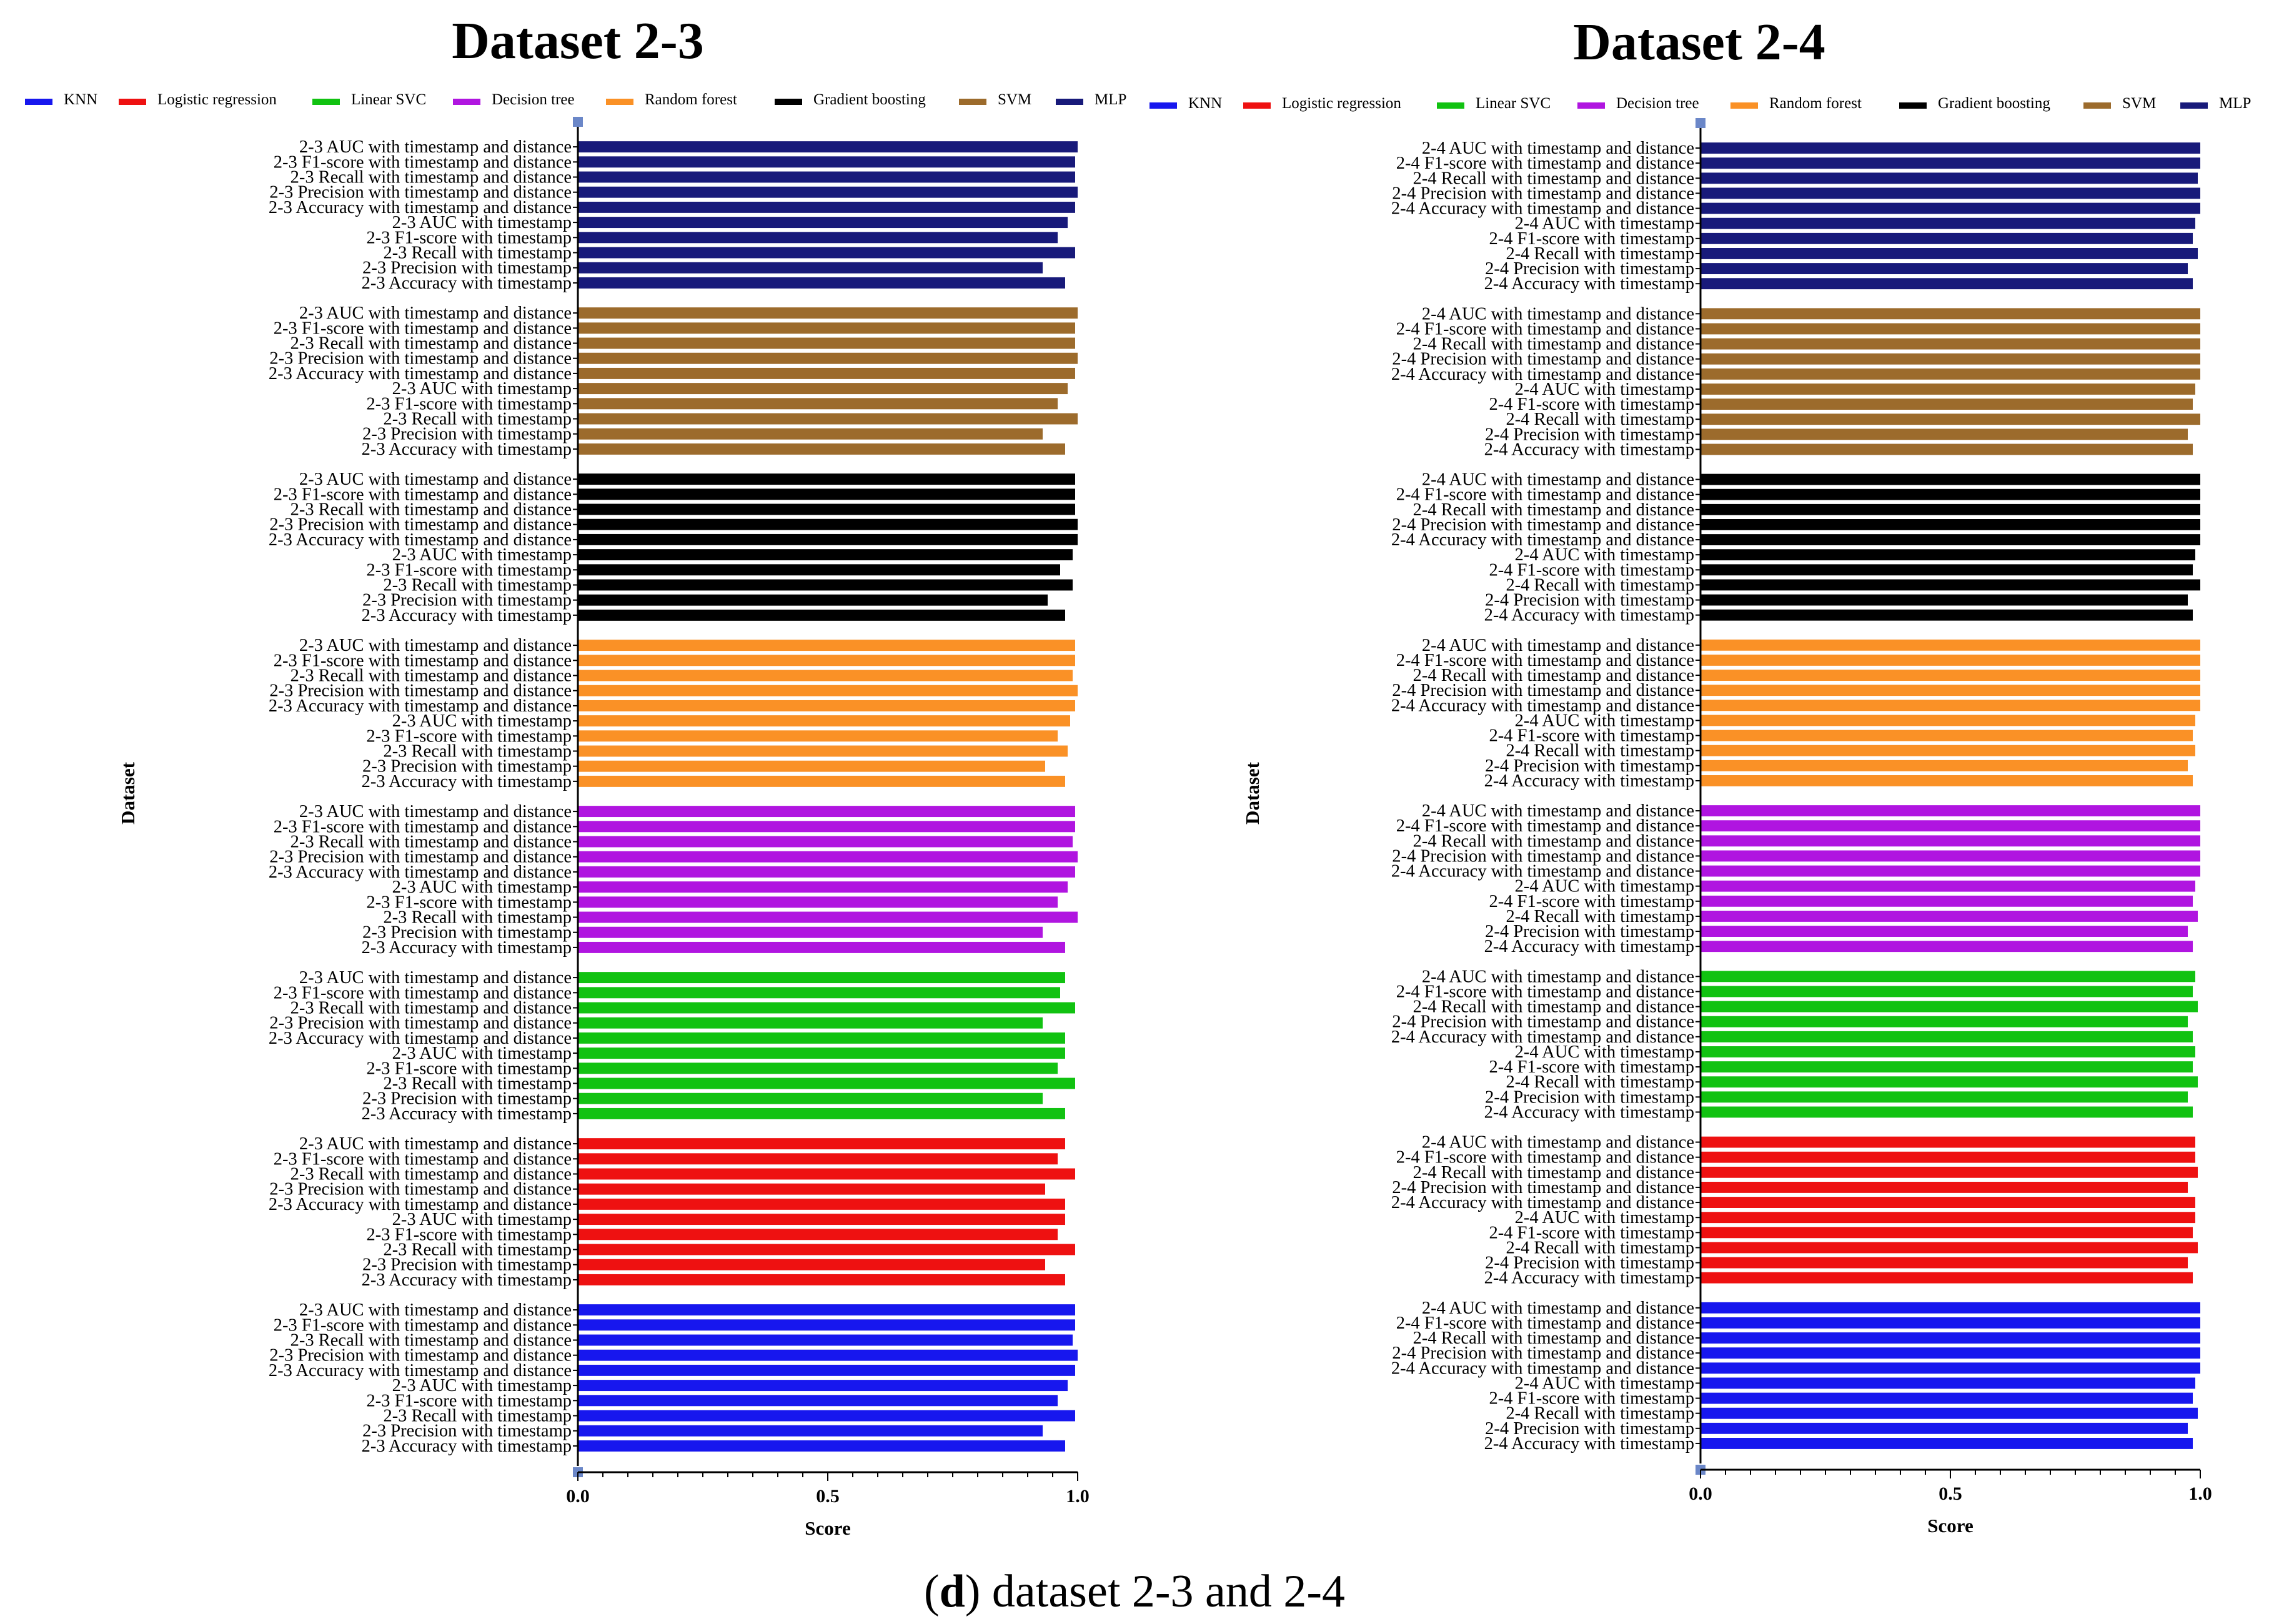 The image size is (2269, 1624). I want to click on category-label: 2-4 Recall with timestamp and distance, so click(1553, 178).